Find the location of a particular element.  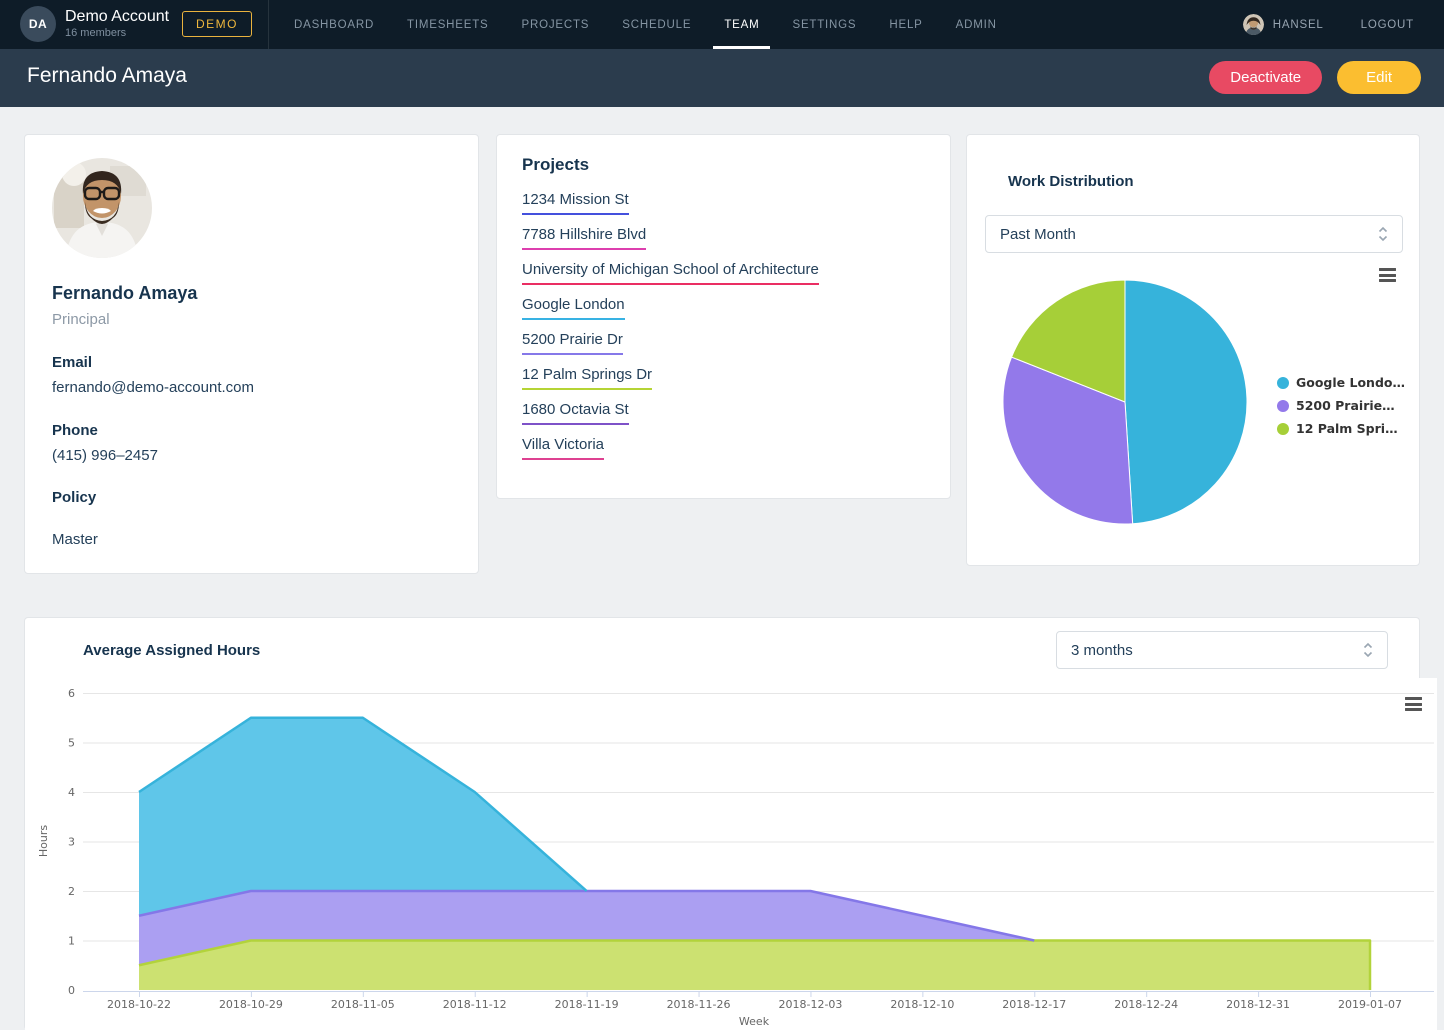

nav-item-schedule: SCHEDULE is located at coordinates (657, 24).